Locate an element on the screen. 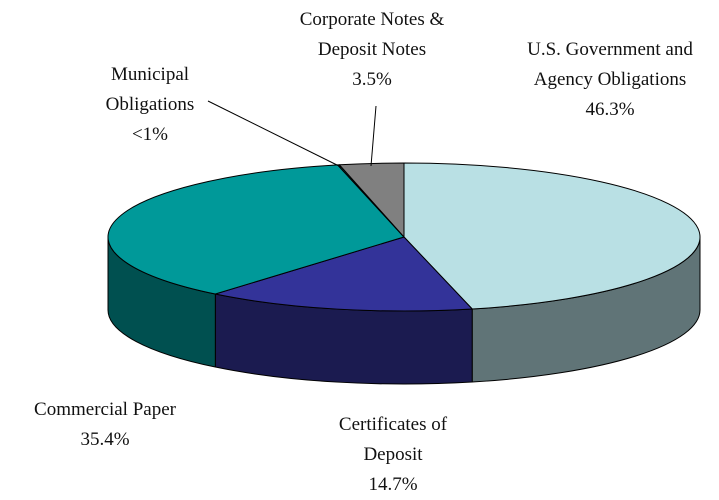  category-label: Municipal Obligations is located at coordinates (150, 89).